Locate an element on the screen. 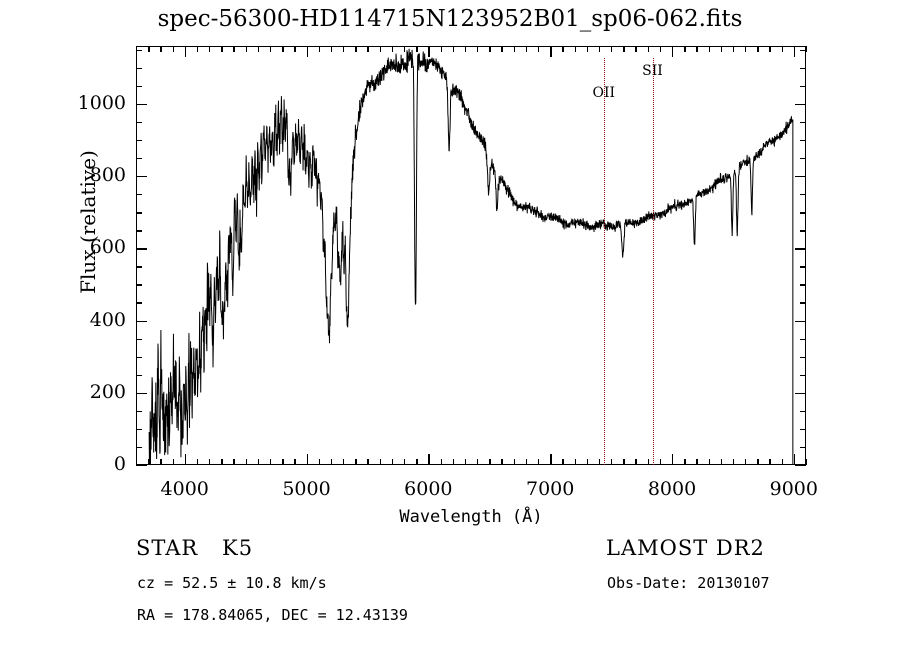 The image size is (900, 650). line-marker-label-sii: SII is located at coordinates (652, 71).